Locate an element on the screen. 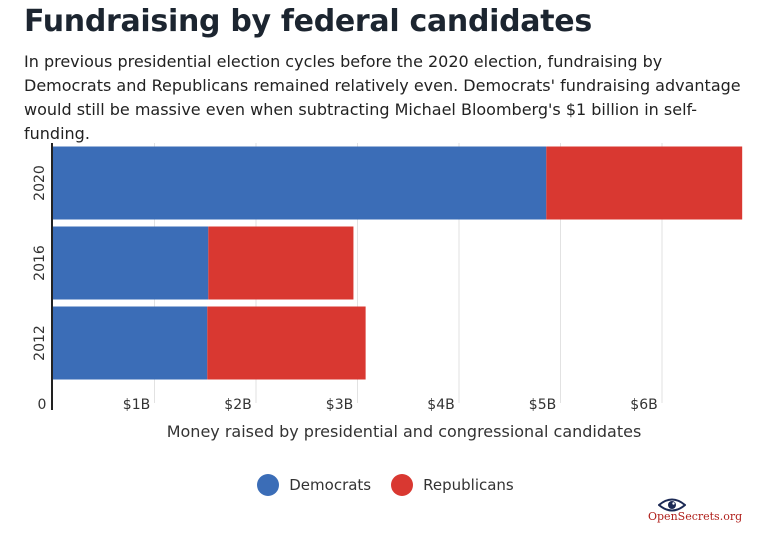 This screenshot has height=550, width=771. category-label-2012: 2012 is located at coordinates (40, 343).